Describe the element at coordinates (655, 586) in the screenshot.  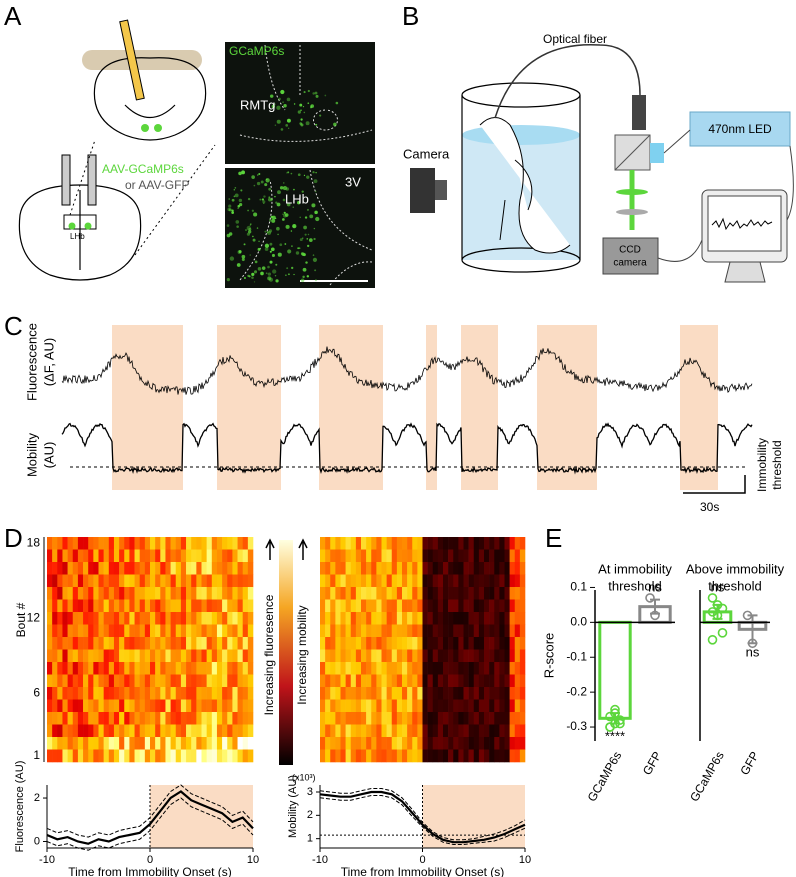
I see `significance-label: ns` at that location.